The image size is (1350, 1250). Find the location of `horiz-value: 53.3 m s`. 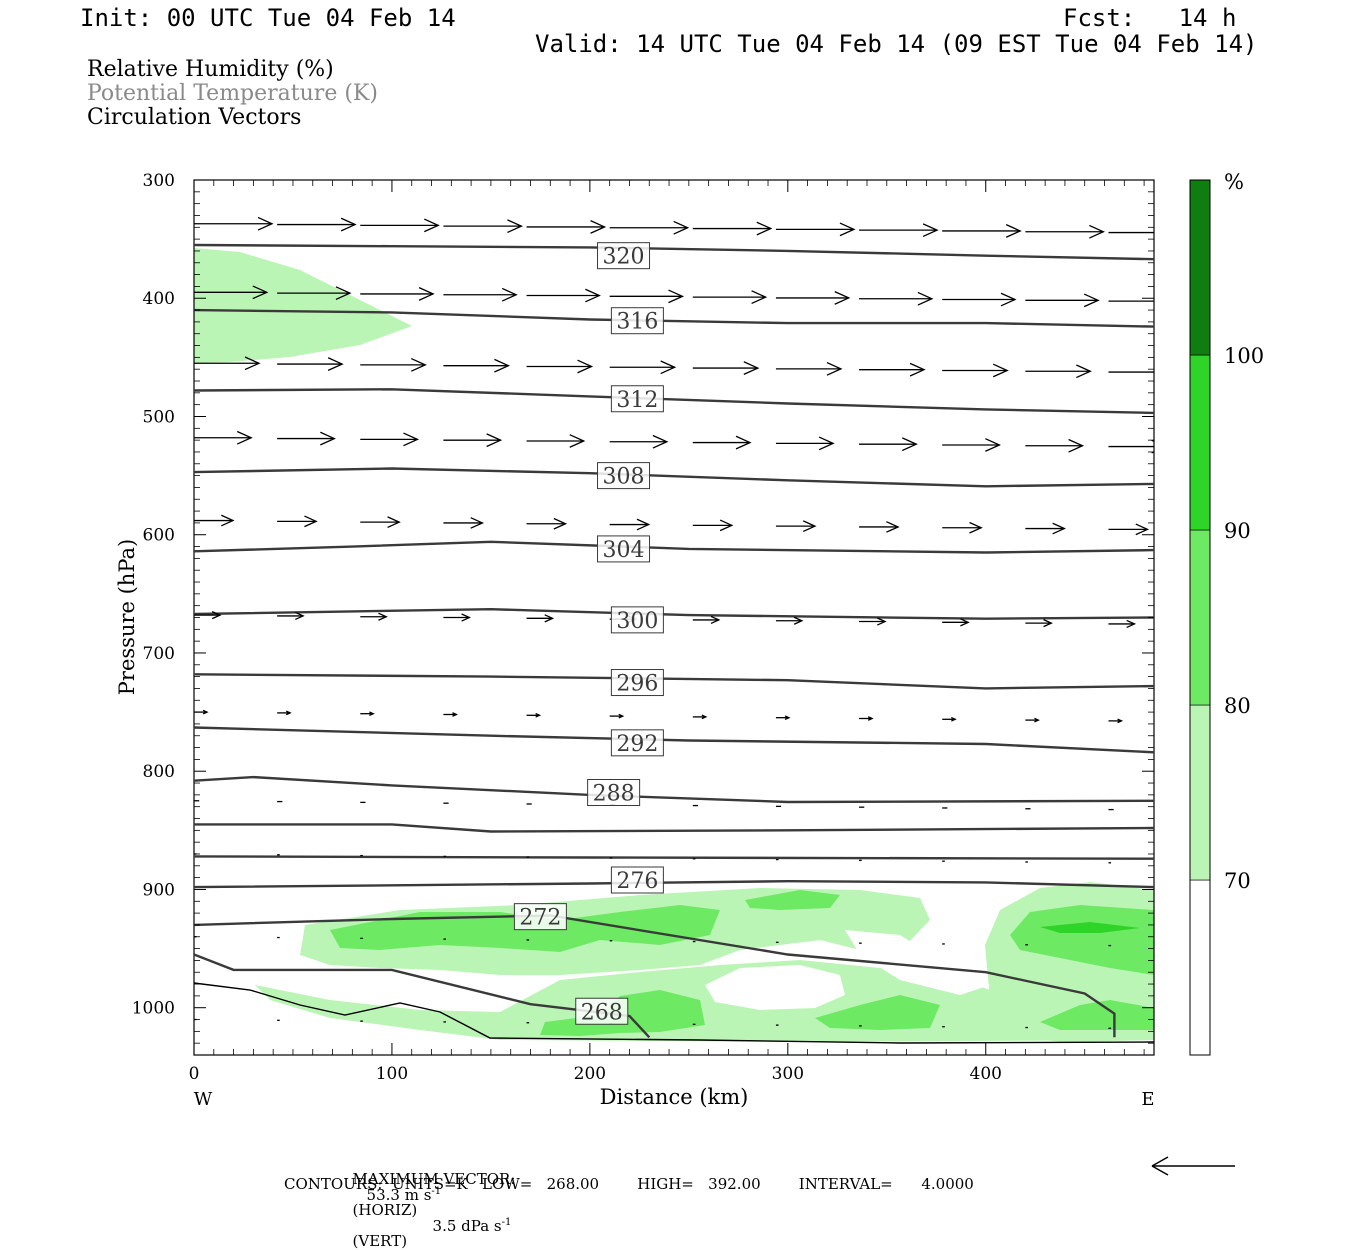

horiz-value: 53.3 m s is located at coordinates (399, 1195).